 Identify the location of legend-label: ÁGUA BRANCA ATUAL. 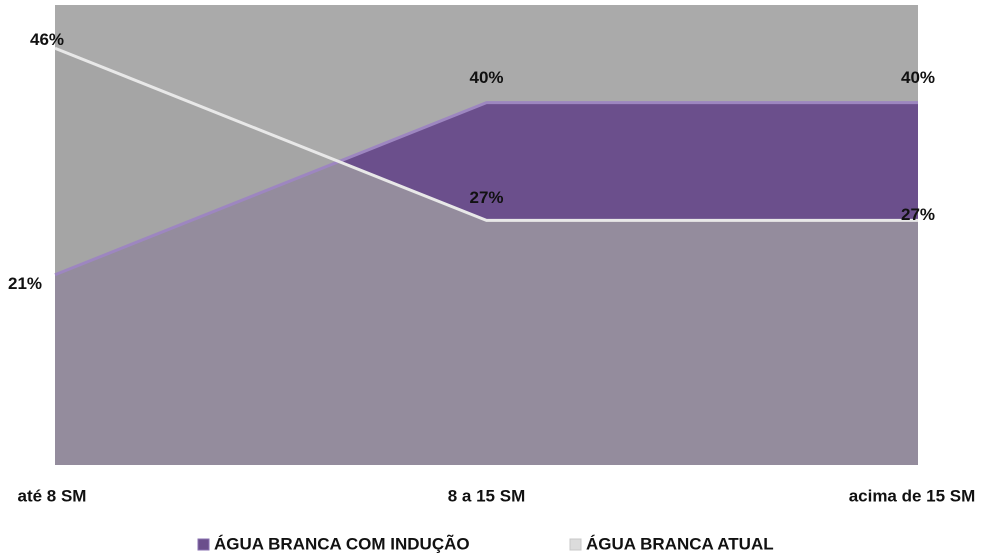
(680, 543).